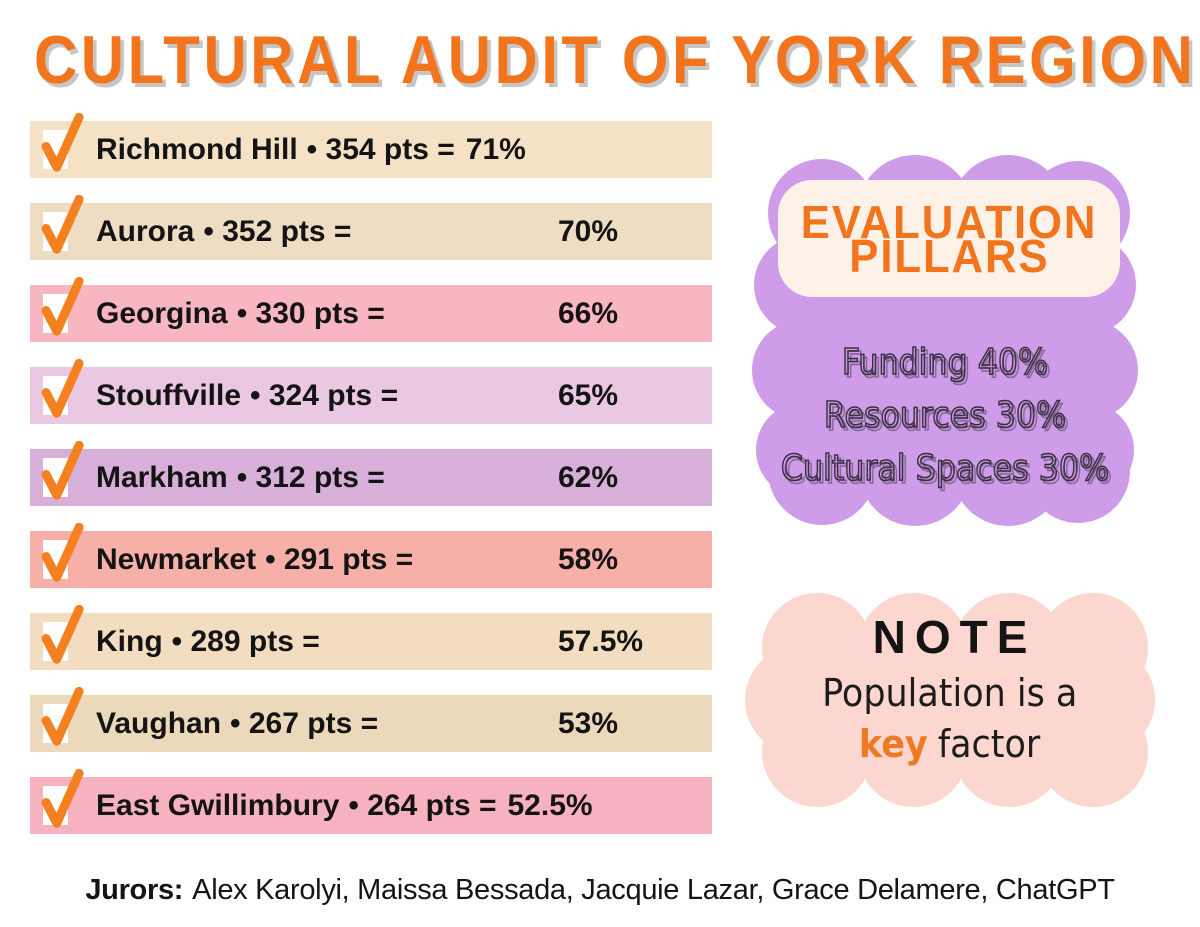 Image resolution: width=1200 pixels, height=927 pixels. What do you see at coordinates (145, 231) in the screenshot?
I see `municipality-name: Aurora` at bounding box center [145, 231].